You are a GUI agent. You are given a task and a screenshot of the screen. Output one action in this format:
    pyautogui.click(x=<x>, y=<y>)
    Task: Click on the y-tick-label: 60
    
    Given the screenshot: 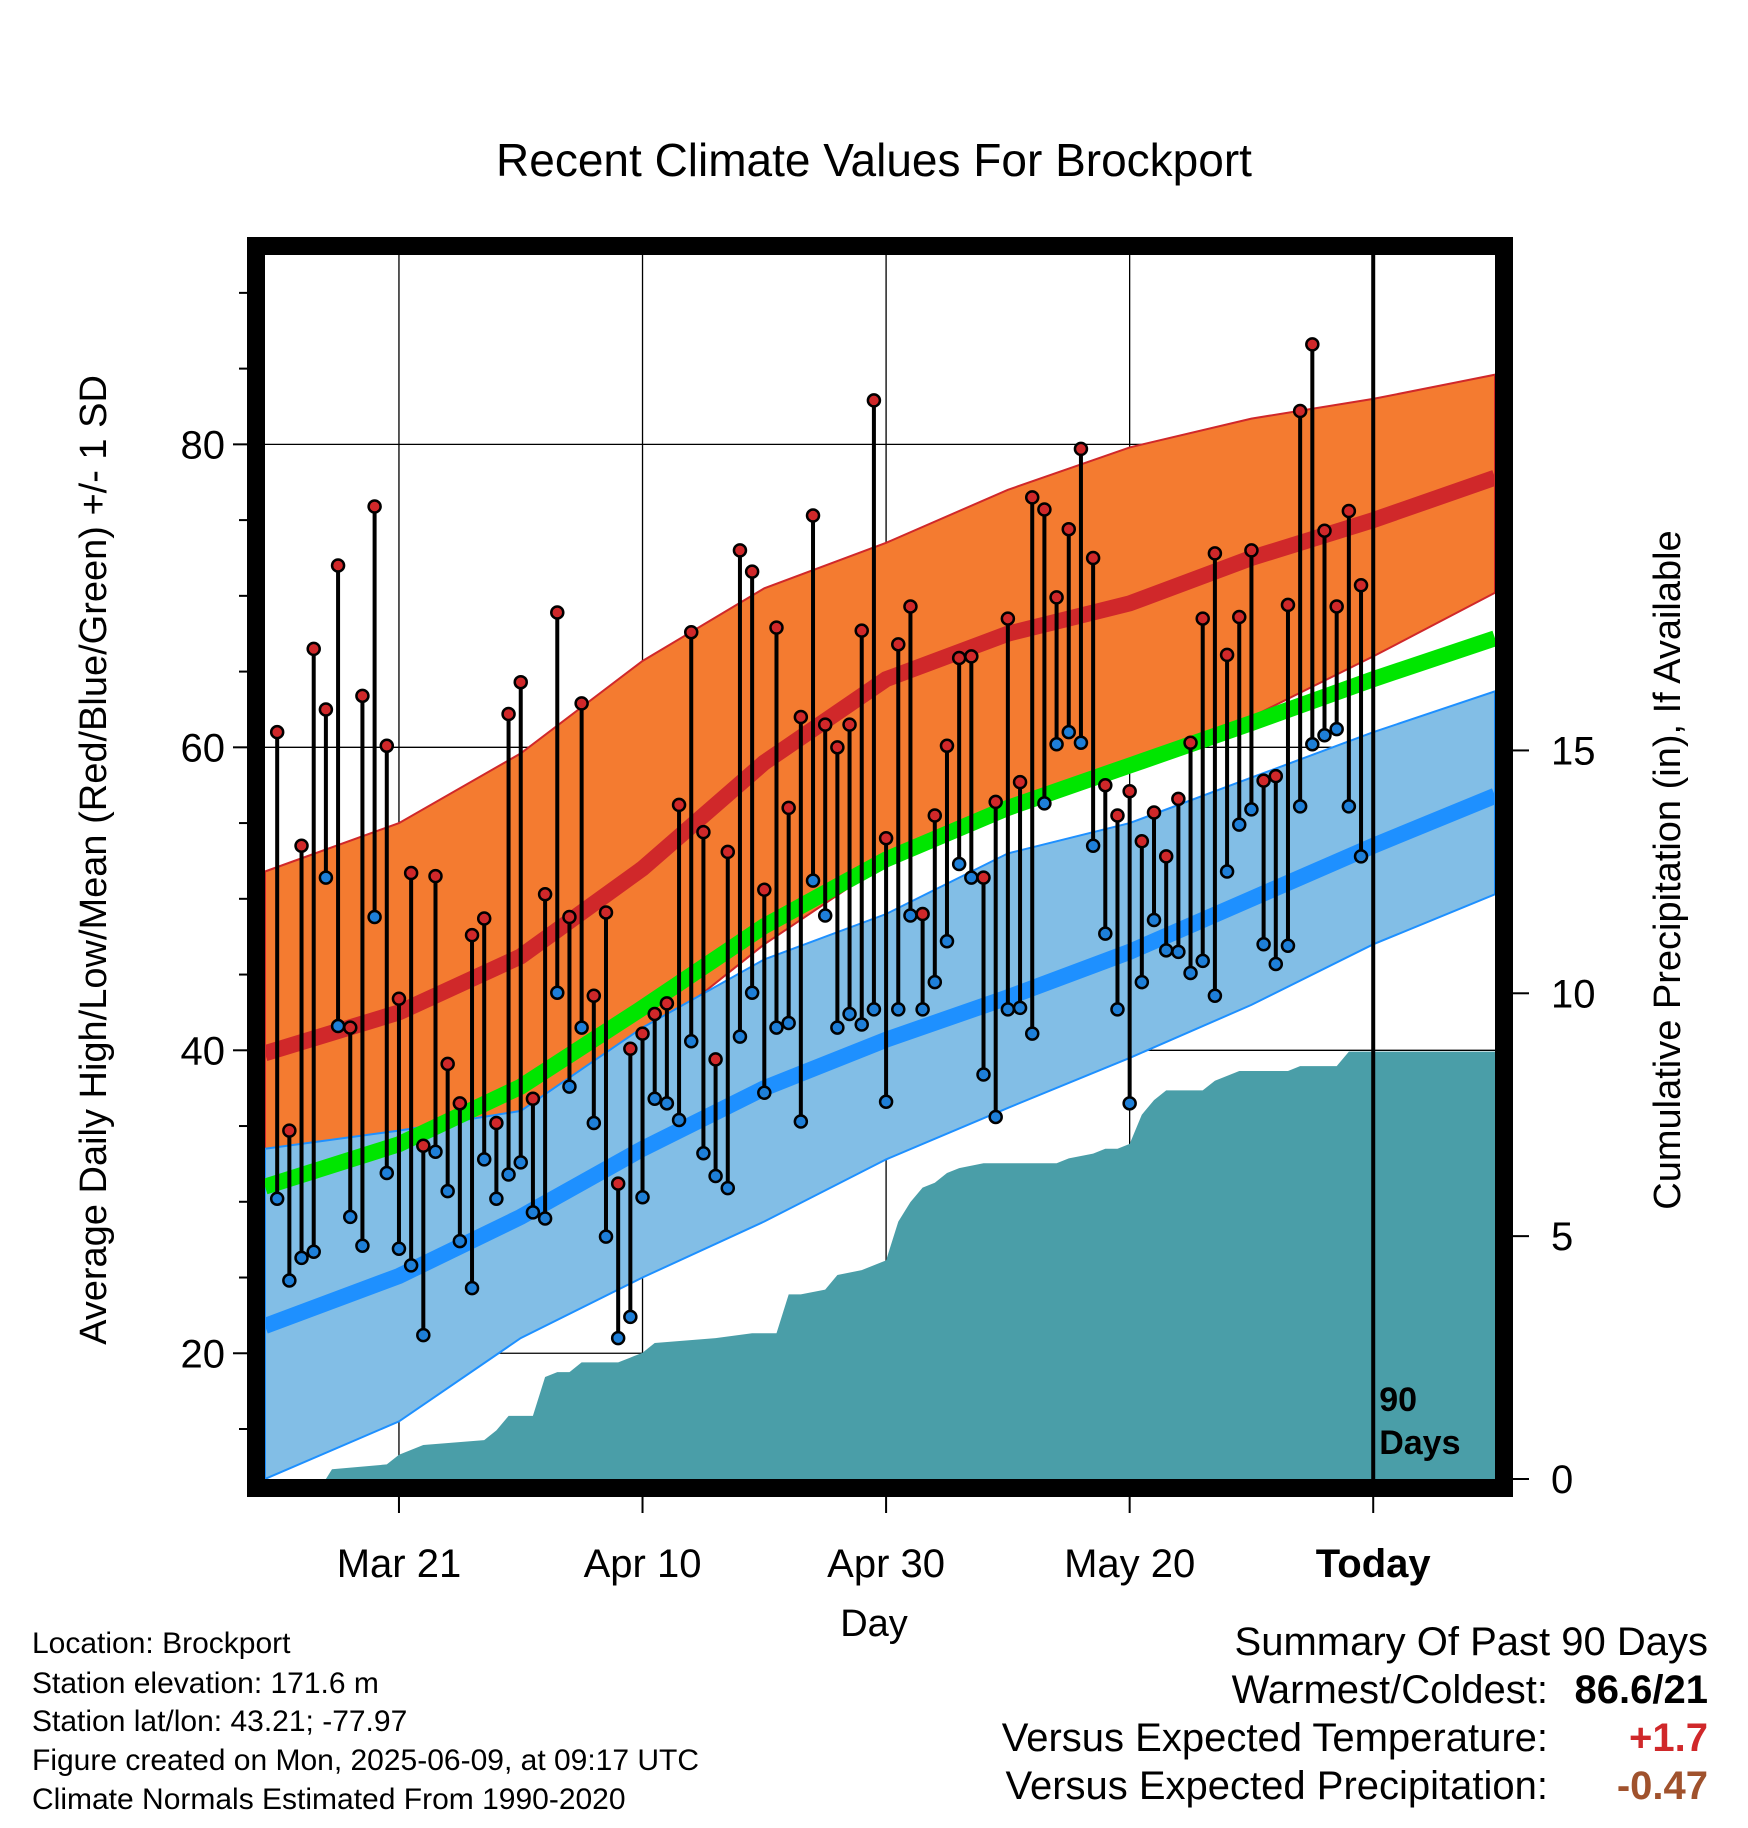 What is the action you would take?
    pyautogui.click(x=203, y=748)
    